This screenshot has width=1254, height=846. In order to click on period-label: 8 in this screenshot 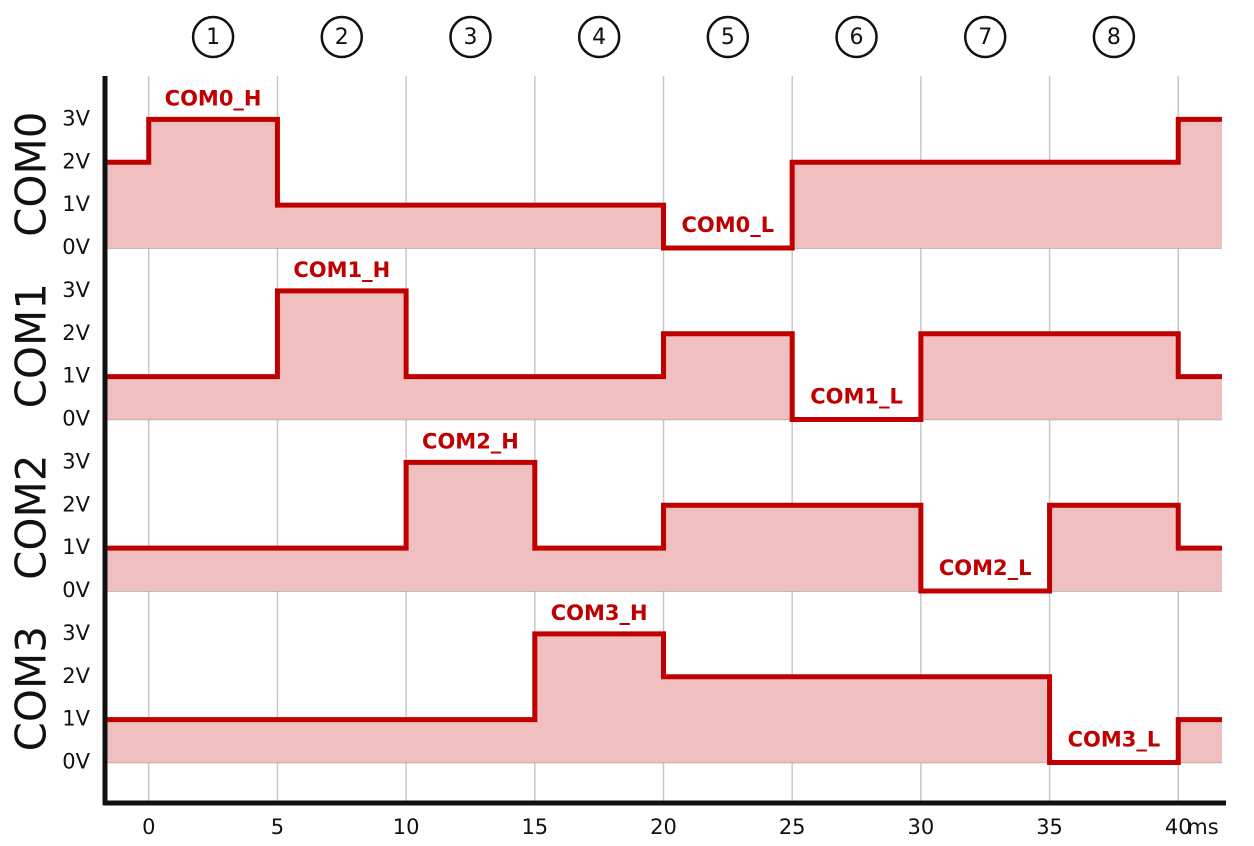, I will do `click(1114, 37)`.